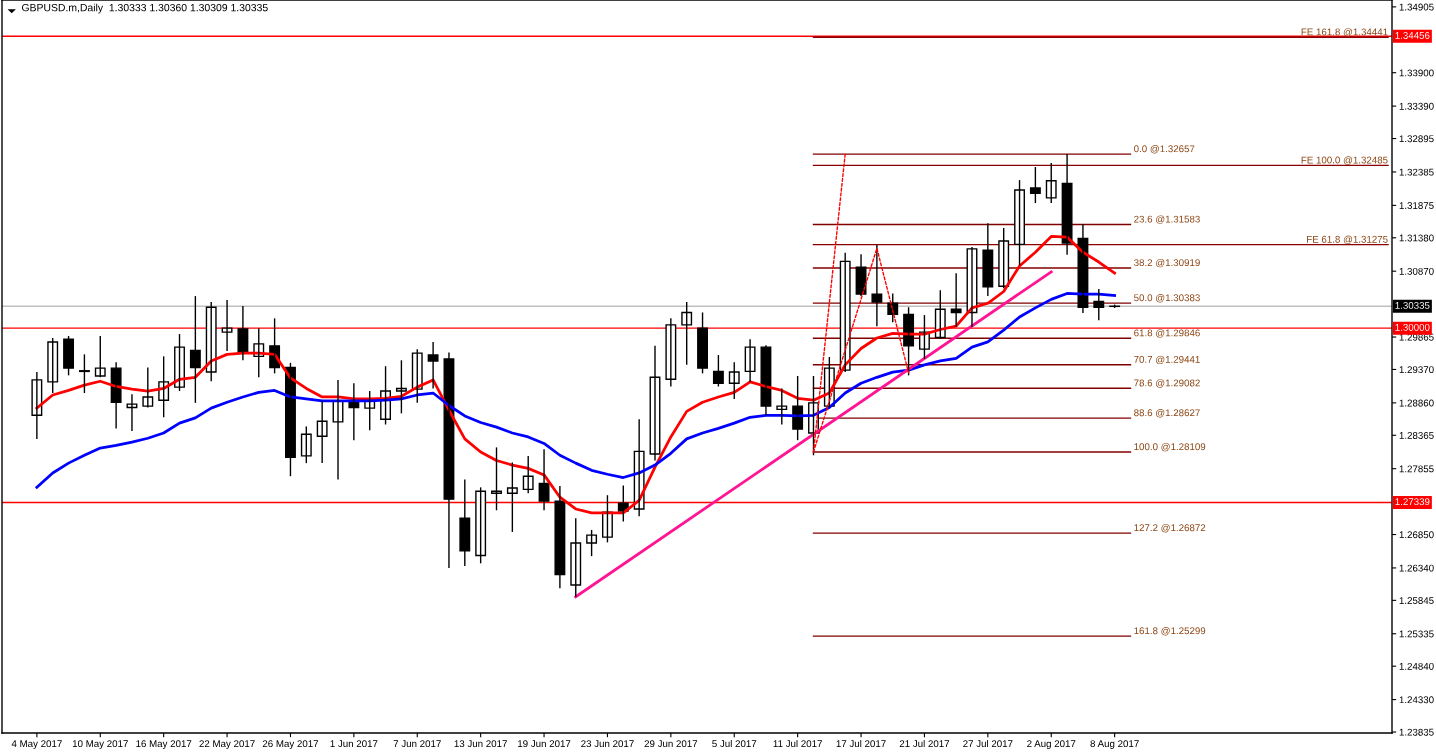 This screenshot has height=756, width=1436. I want to click on x-tick-label: 27 Jul 2017, so click(988, 743).